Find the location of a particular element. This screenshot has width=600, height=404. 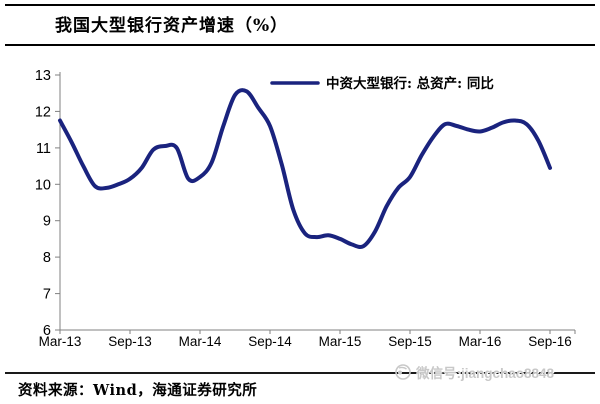

x-tick-label: Mar-15 is located at coordinates (340, 341).